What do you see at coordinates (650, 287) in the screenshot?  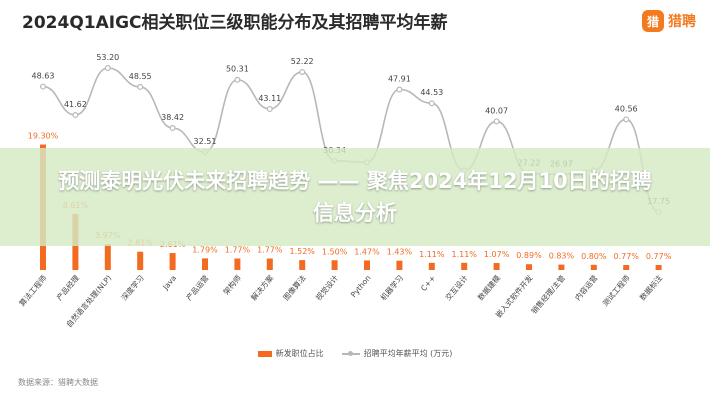 I see `x-tick-label-19: 数据标注` at bounding box center [650, 287].